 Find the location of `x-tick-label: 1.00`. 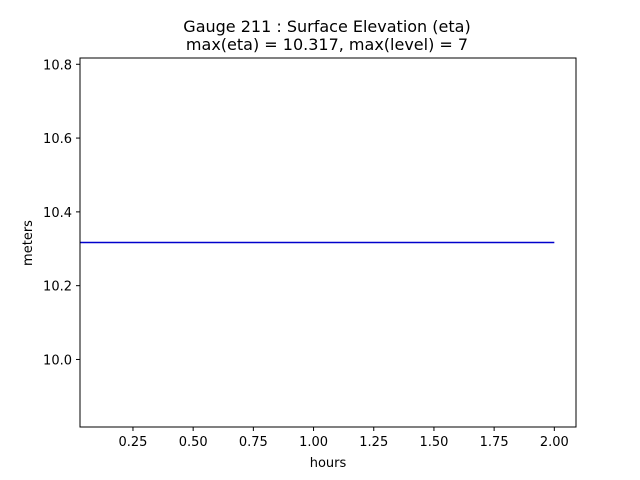

x-tick-label: 1.00 is located at coordinates (313, 442).